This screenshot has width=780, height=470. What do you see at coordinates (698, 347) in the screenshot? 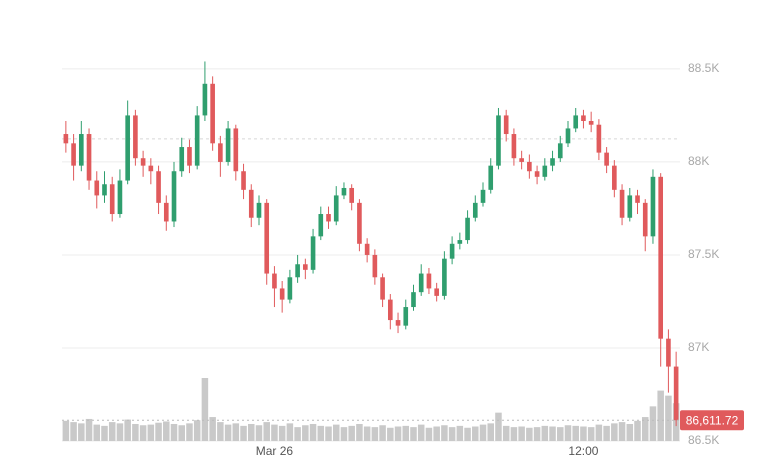
I see `y-tick-label: 87K` at bounding box center [698, 347].